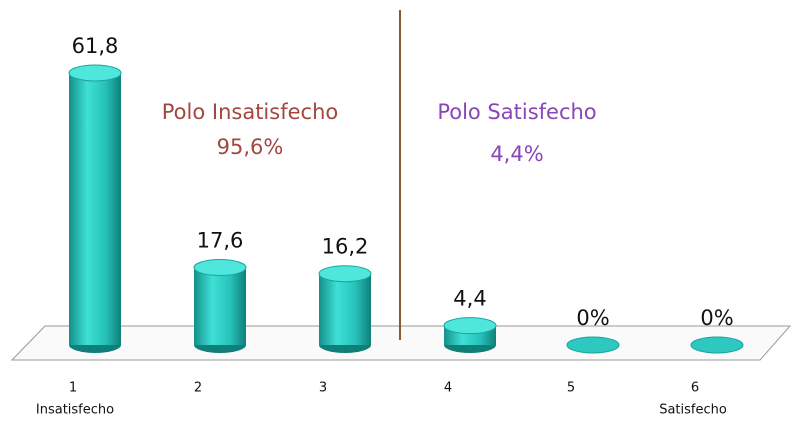 This screenshot has width=792, height=424. I want to click on pole-label: Insatisfecho, so click(75, 410).